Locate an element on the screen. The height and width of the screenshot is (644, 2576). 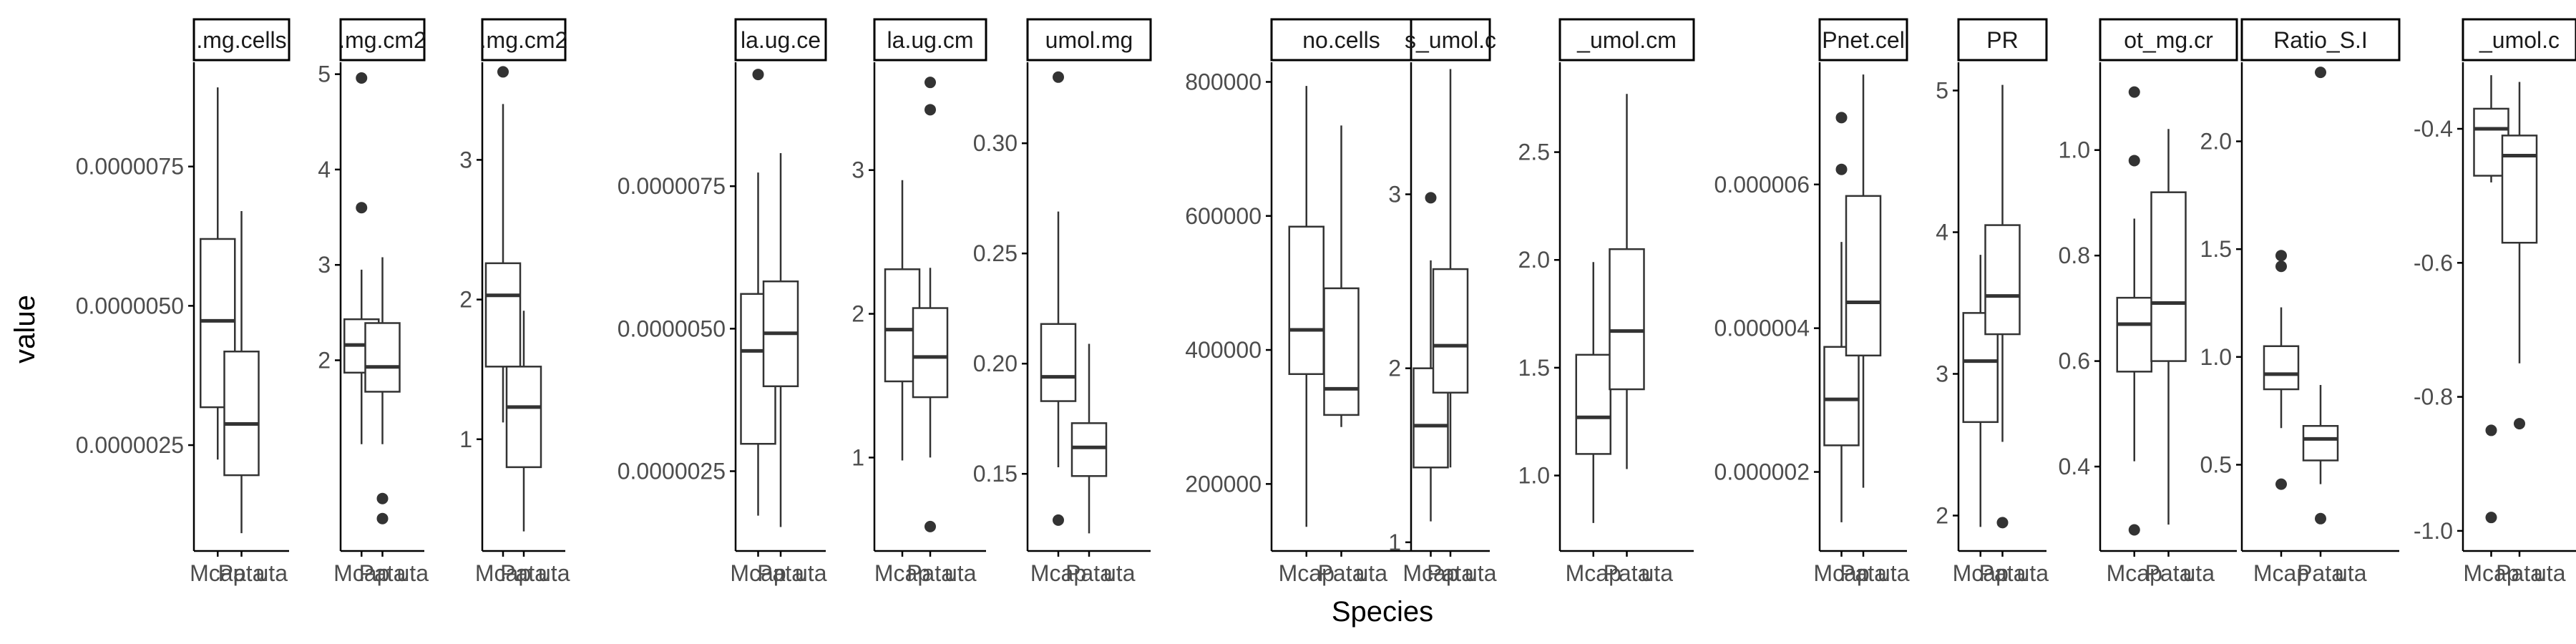
y-tick-label: 1 is located at coordinates (858, 457).